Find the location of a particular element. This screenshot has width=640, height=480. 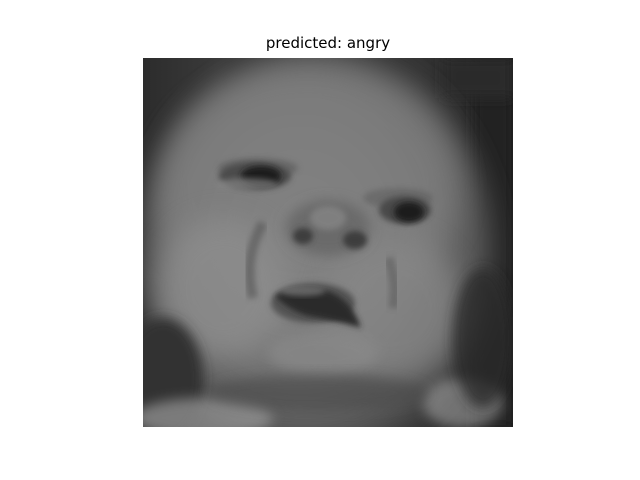

nose is located at coordinates (328, 228).